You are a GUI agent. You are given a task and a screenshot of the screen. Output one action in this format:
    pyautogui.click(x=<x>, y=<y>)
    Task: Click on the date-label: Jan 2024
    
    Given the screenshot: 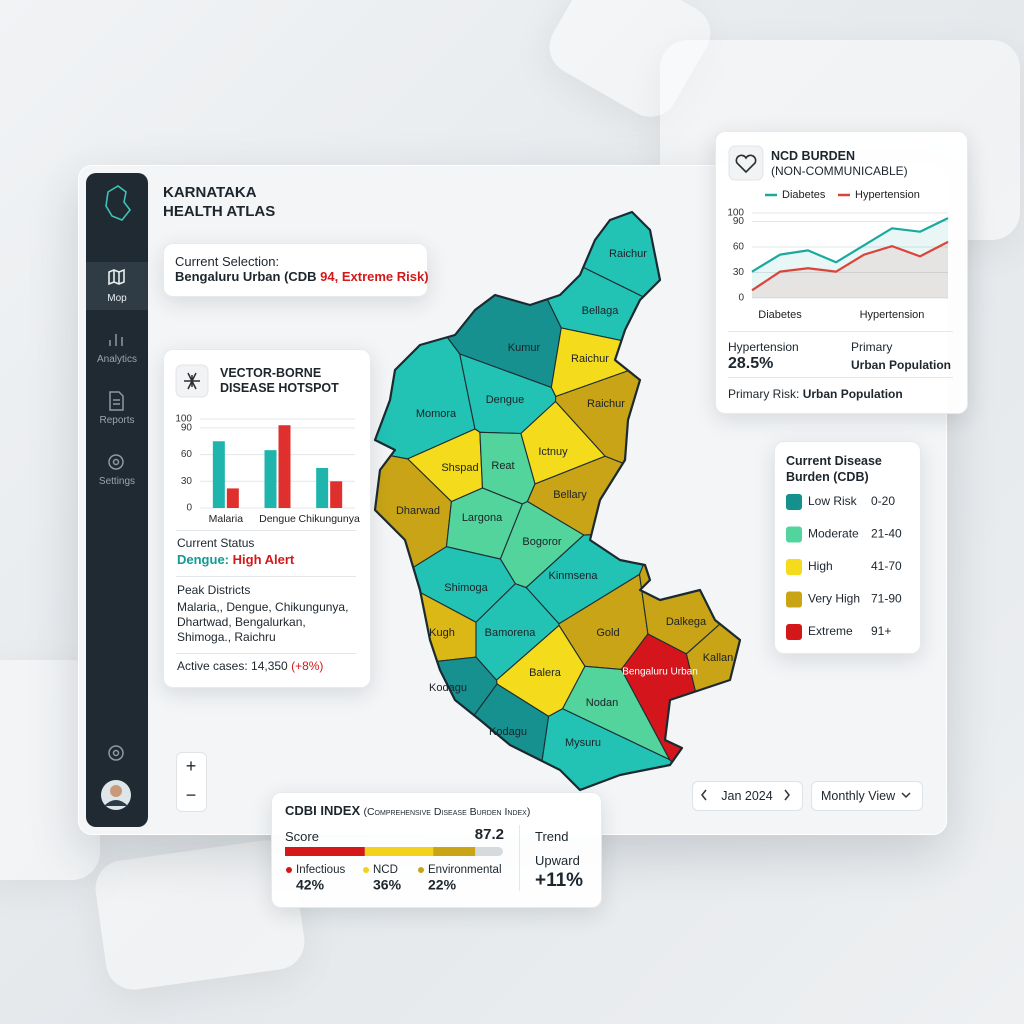 What is the action you would take?
    pyautogui.click(x=747, y=796)
    